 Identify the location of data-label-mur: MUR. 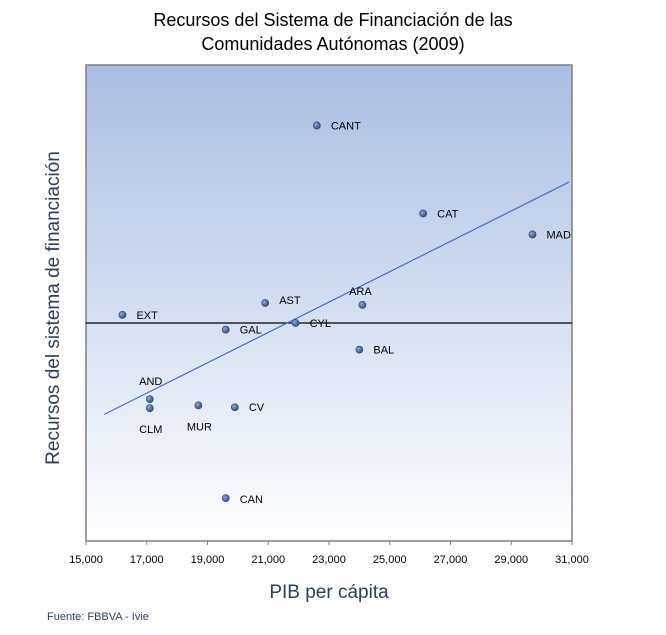
(199, 427).